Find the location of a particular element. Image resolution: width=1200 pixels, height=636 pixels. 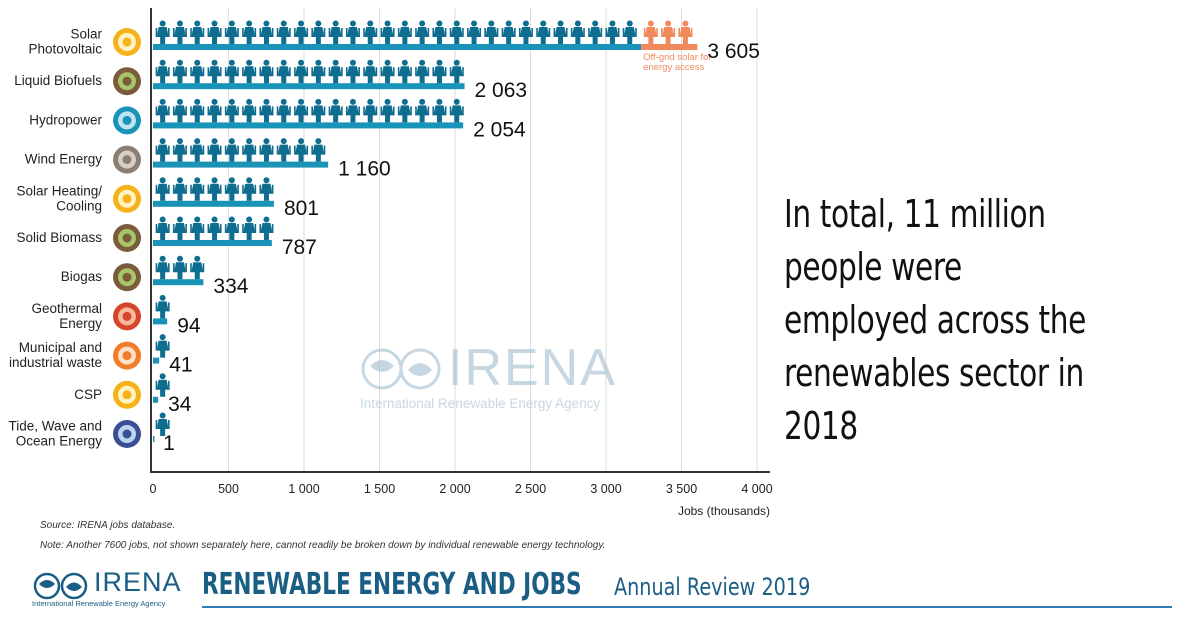

source-note: Source: IRENA jobs database. is located at coordinates (108, 525).